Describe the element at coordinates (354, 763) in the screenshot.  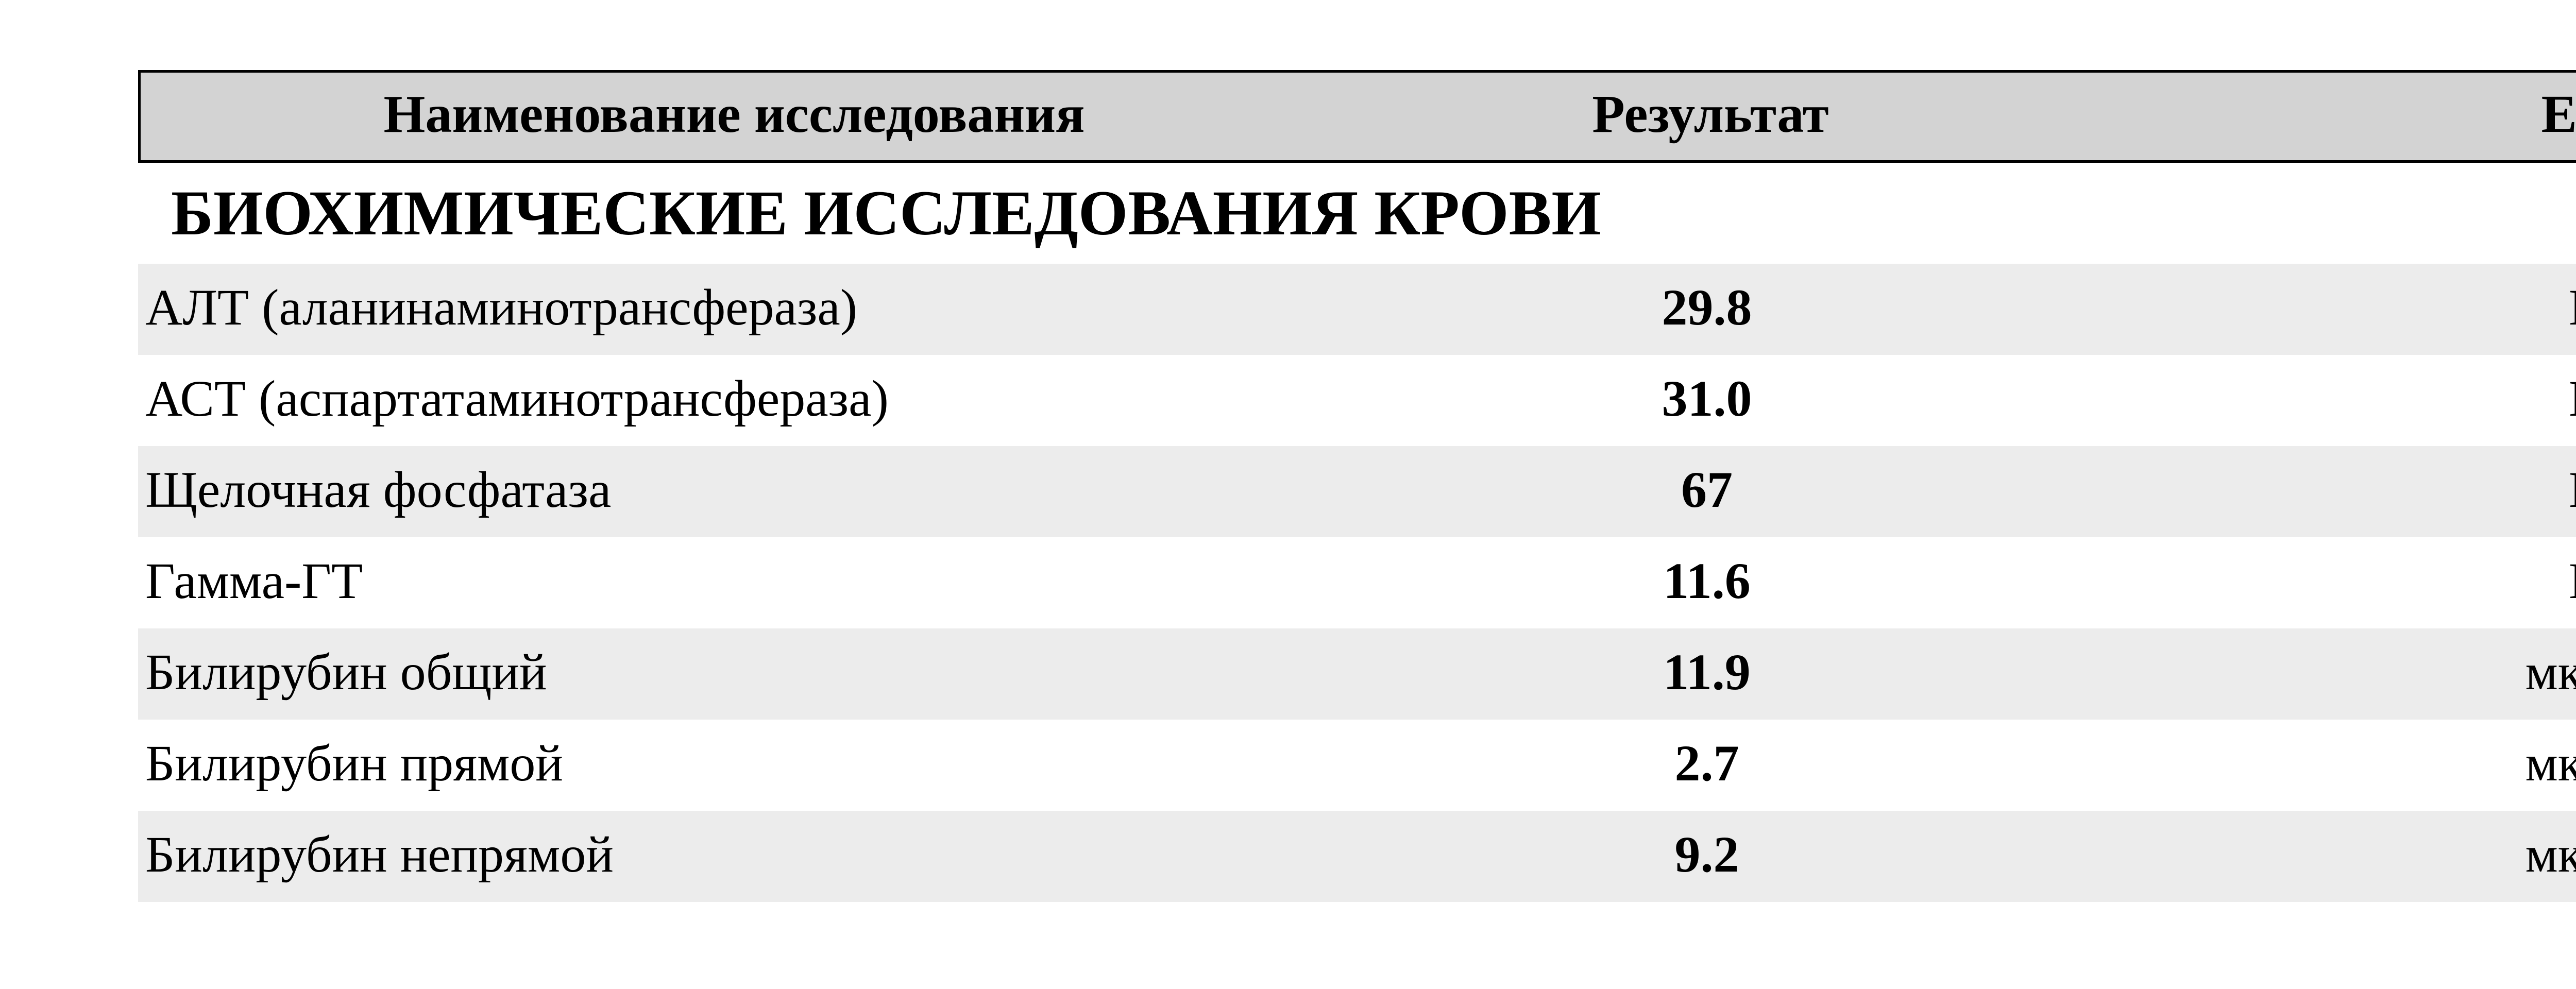
I see `cell-test-name: Билирубин прямой` at that location.